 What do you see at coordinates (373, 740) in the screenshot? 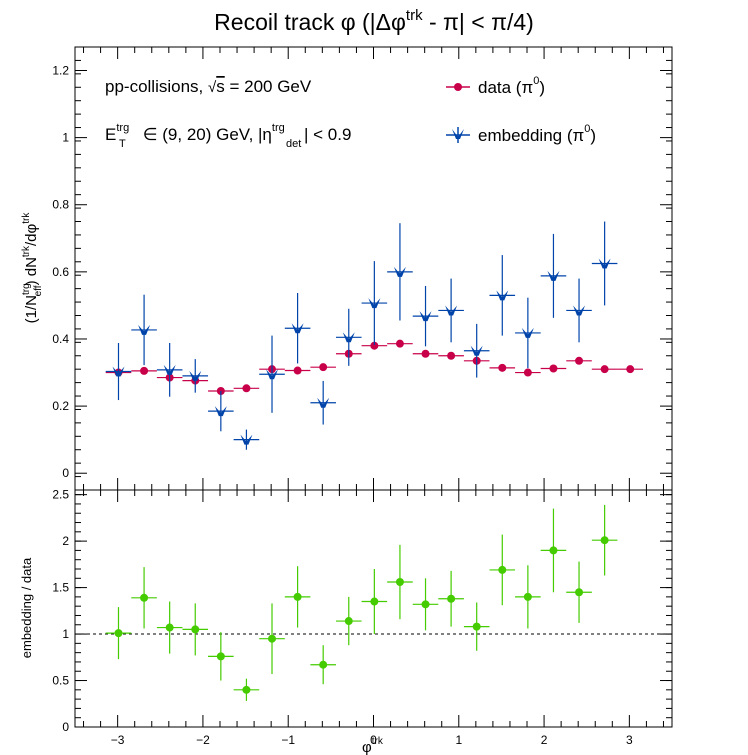
I see `x-tick-label: 0` at bounding box center [373, 740].